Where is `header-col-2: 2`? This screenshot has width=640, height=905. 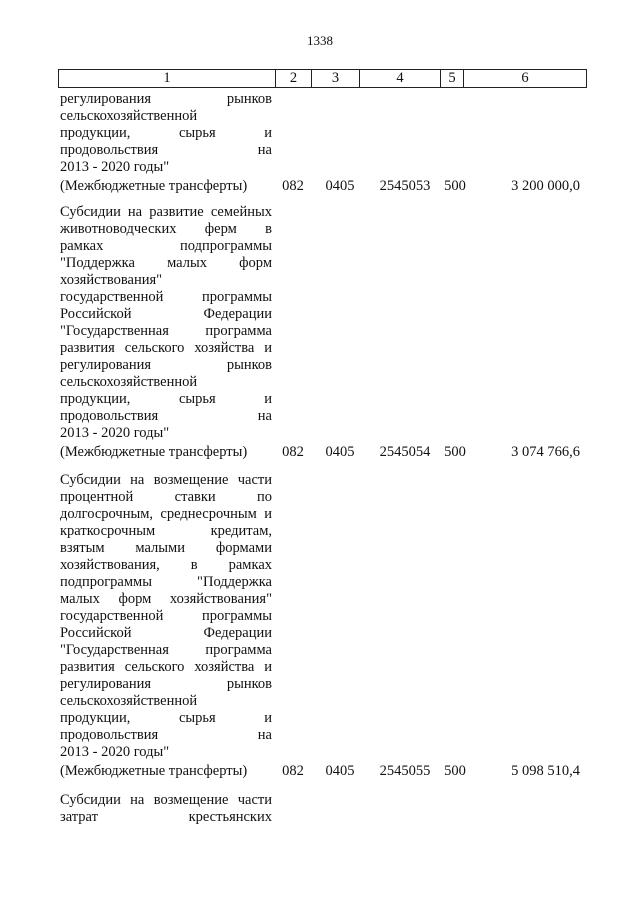
header-col-2: 2 is located at coordinates (294, 78).